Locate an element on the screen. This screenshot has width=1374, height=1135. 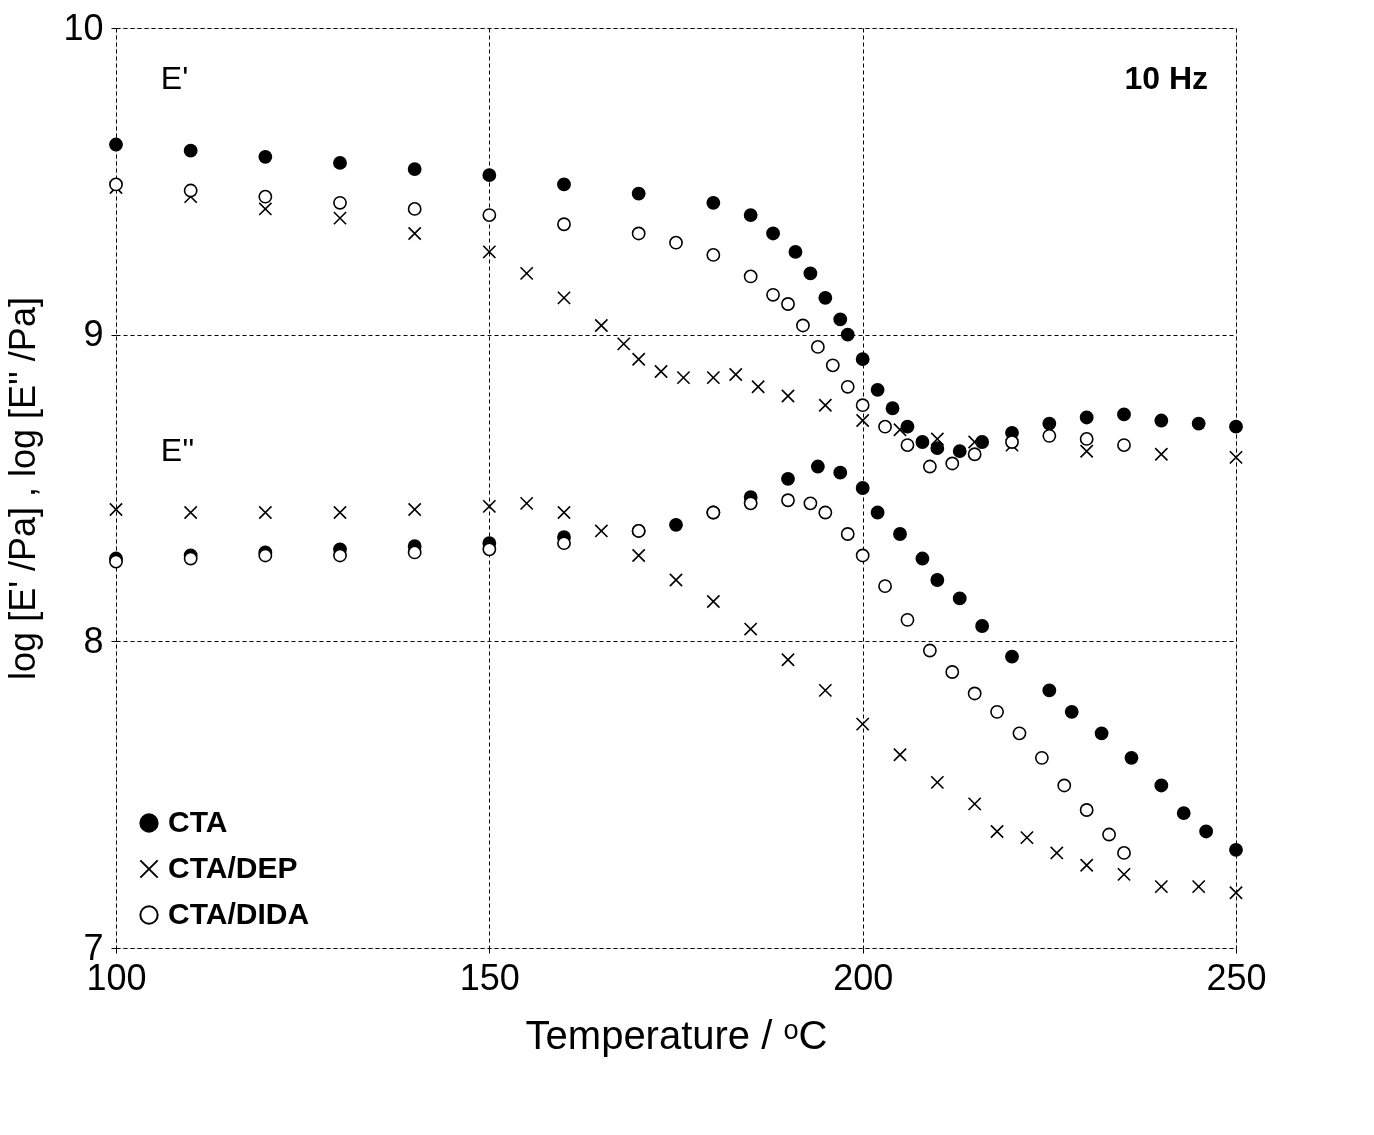
legend-label: CTA/DEP is located at coordinates (233, 867).